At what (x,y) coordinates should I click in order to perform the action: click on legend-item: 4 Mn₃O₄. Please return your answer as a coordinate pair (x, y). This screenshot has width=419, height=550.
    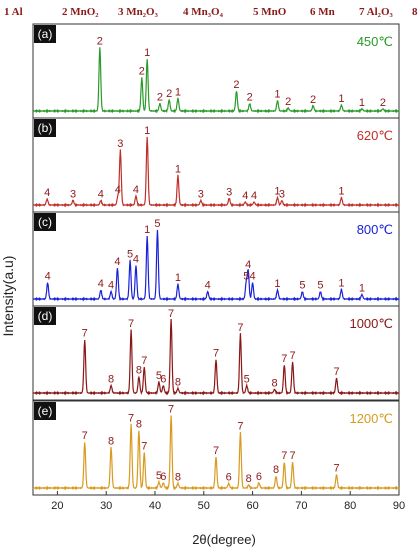
    Looking at the image, I should click on (203, 12).